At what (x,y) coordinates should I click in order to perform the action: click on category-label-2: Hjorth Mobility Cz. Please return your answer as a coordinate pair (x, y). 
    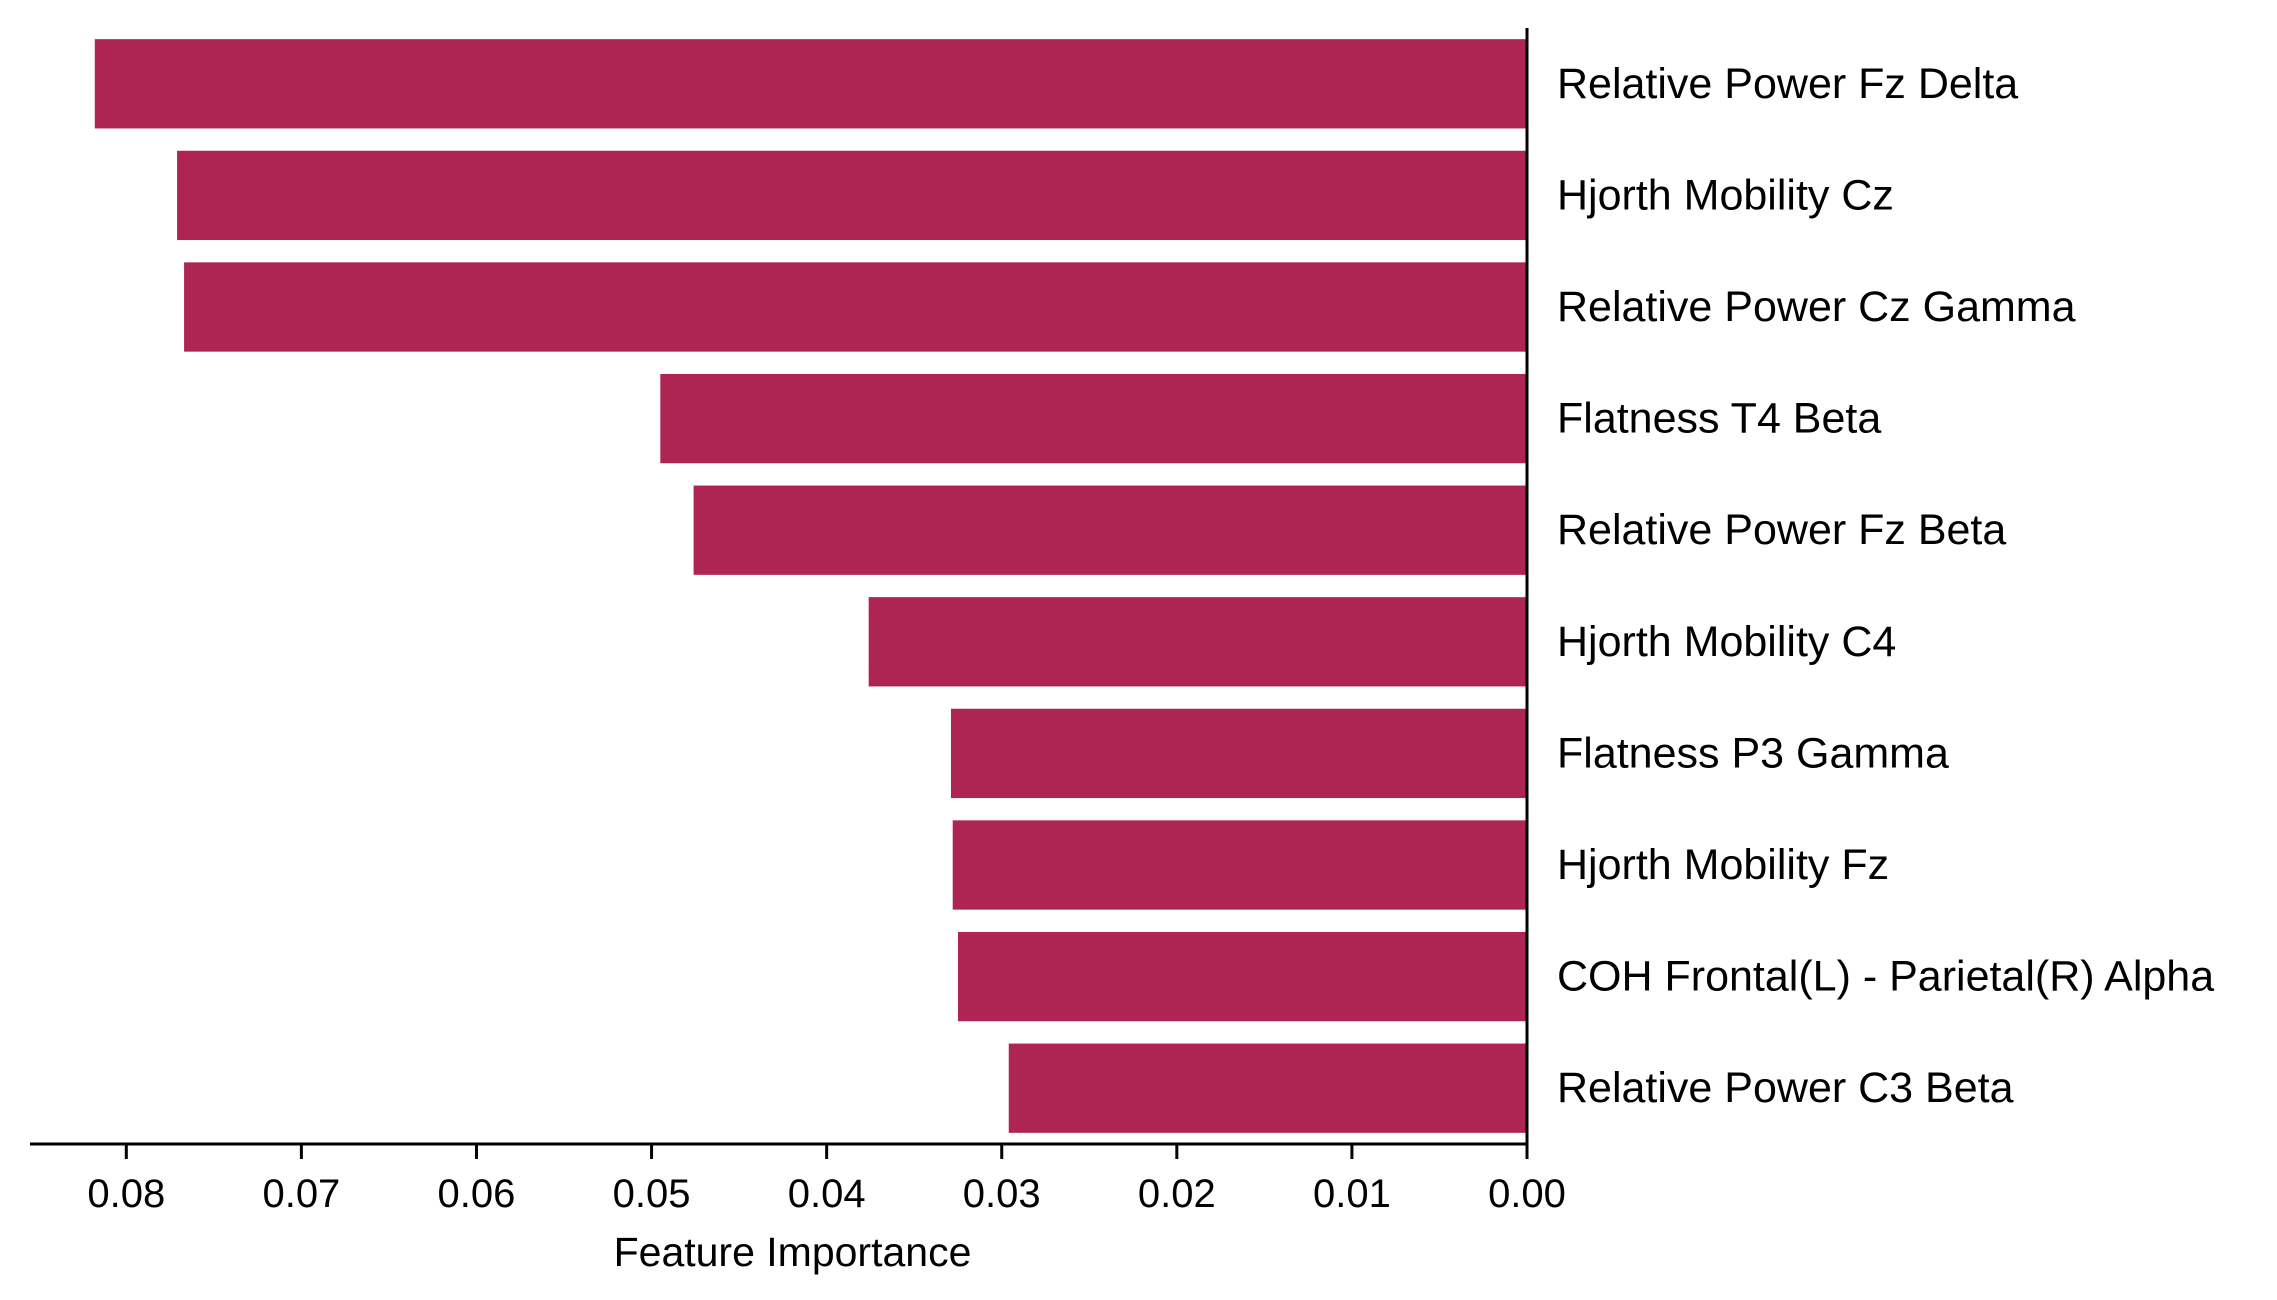
    Looking at the image, I should click on (1725, 195).